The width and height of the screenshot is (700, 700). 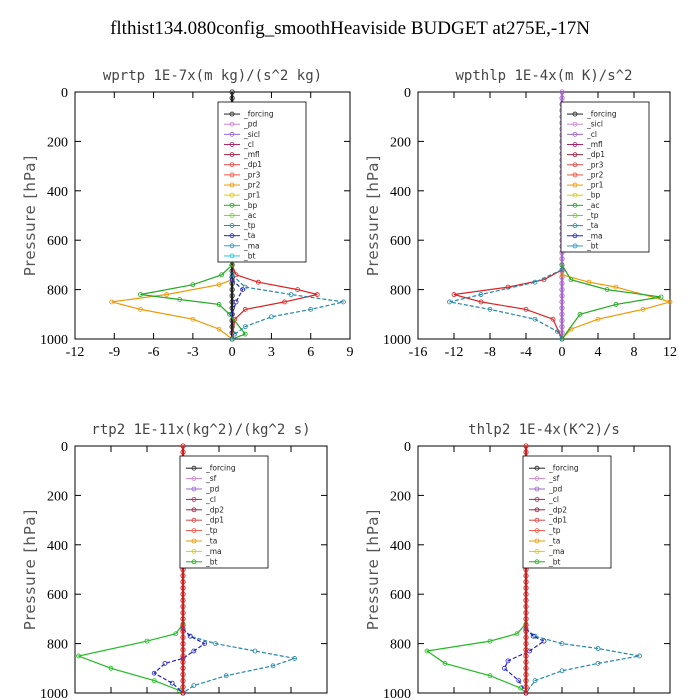 What do you see at coordinates (57, 595) in the screenshot?
I see `y-tick-label: 600` at bounding box center [57, 595].